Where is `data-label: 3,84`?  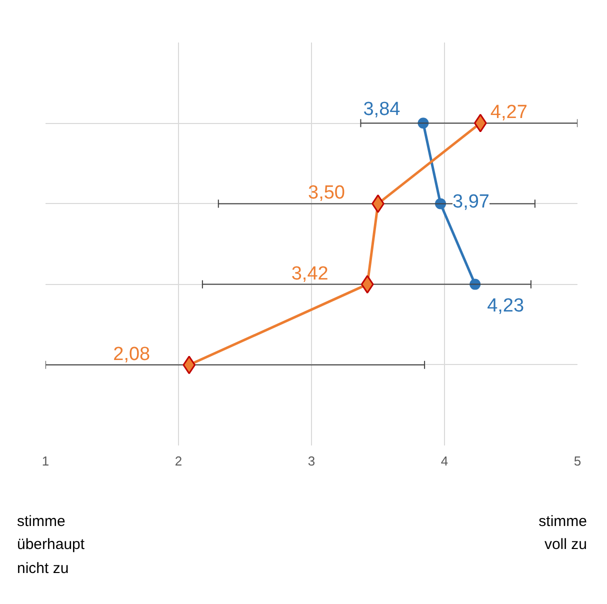
data-label: 3,84 is located at coordinates (382, 109).